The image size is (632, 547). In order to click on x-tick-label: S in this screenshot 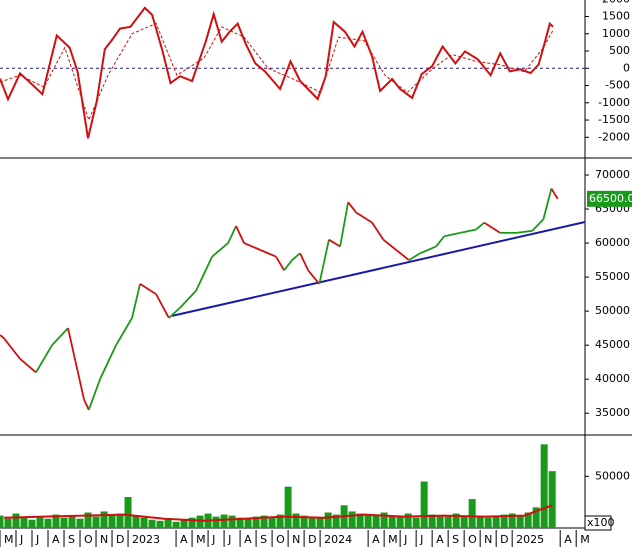, I will do `click(455, 539)`.